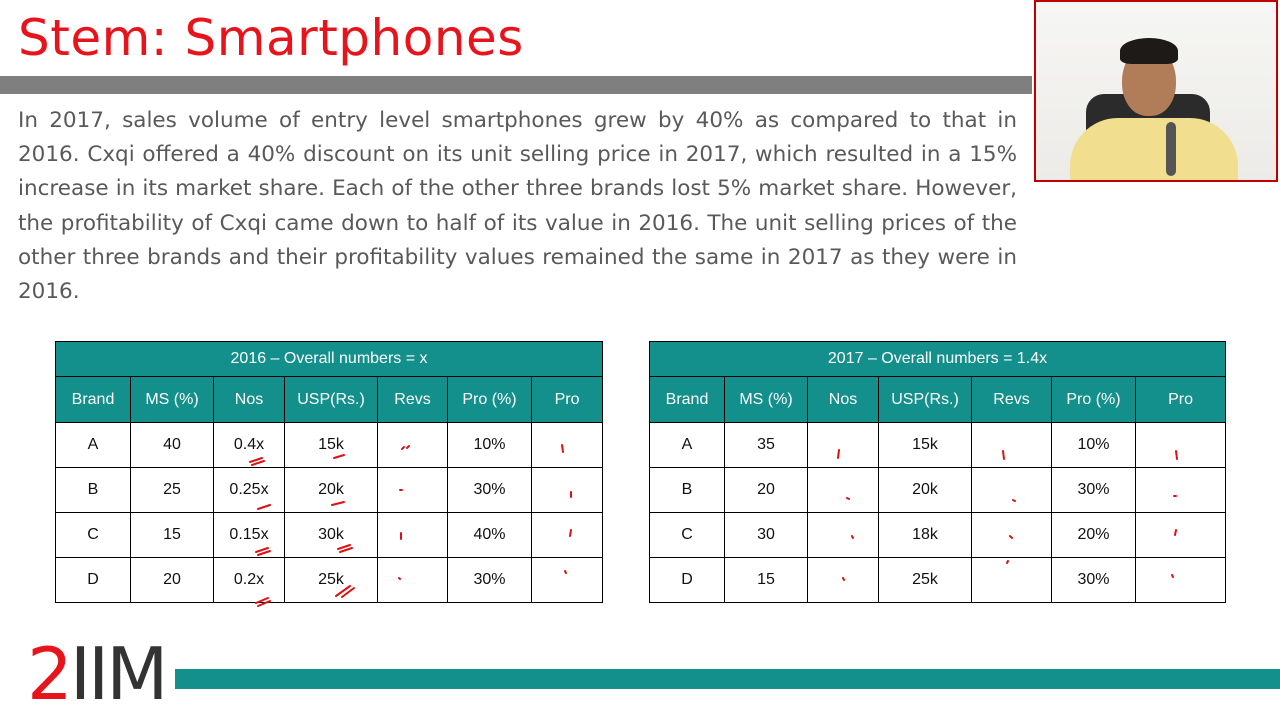  I want to click on brand-logo: 2IIM, so click(97, 674).